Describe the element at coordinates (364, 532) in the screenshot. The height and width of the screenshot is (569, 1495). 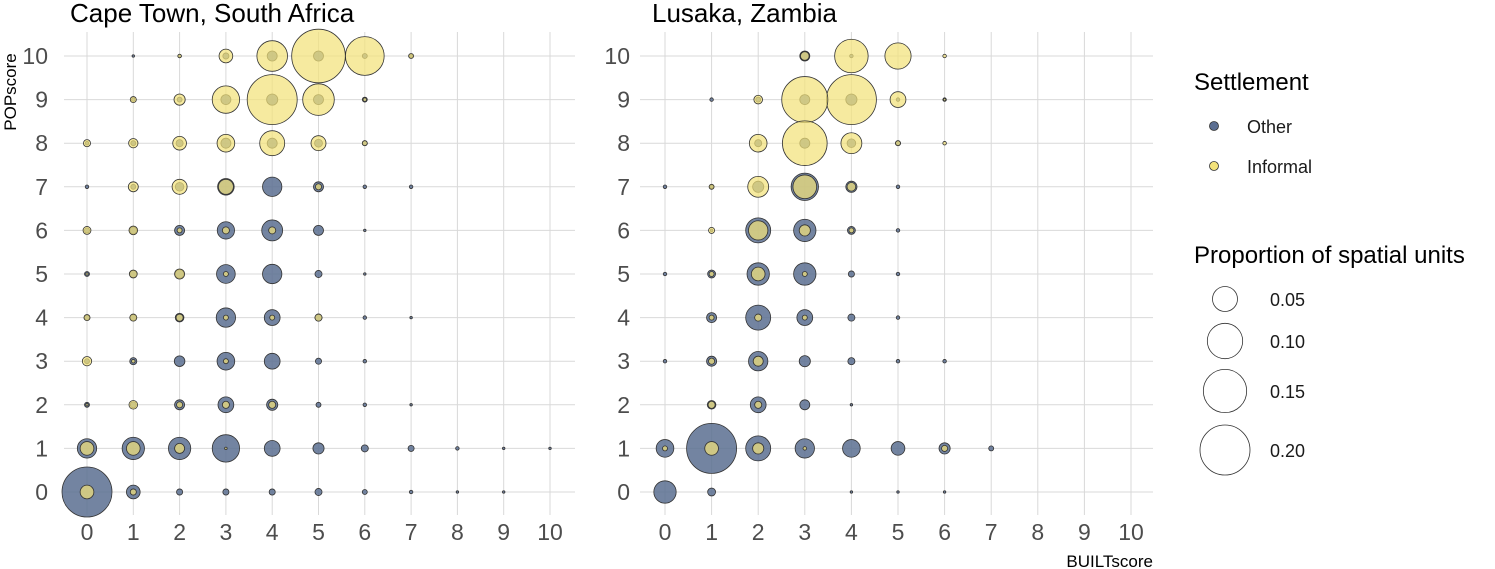
I see `x-tick-label: 6` at that location.